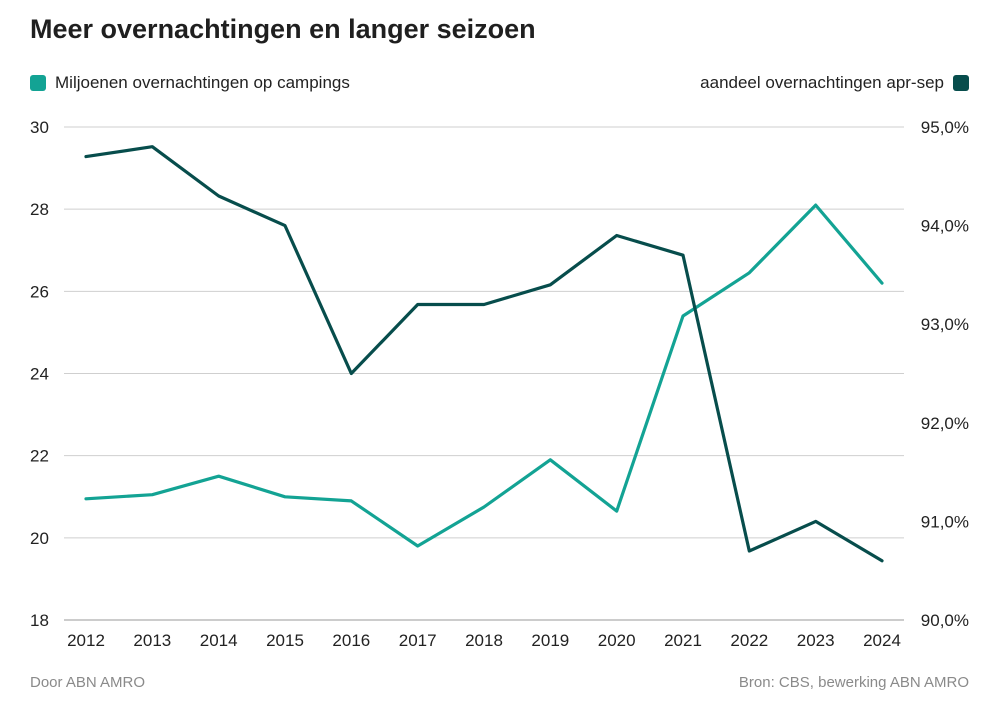 This screenshot has height=702, width=997. What do you see at coordinates (882, 640) in the screenshot?
I see `x-tick-label: 2024` at bounding box center [882, 640].